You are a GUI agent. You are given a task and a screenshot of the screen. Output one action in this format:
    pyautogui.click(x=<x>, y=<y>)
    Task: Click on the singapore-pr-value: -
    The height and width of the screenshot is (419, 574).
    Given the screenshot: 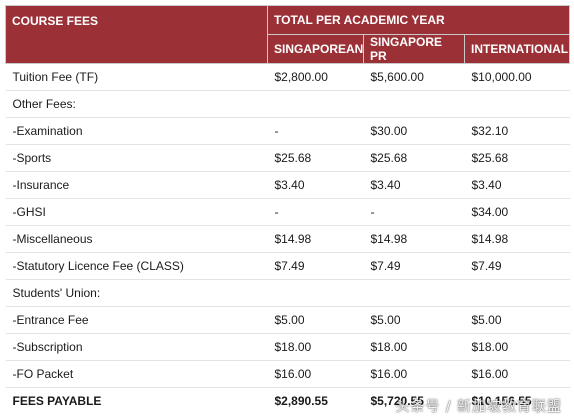 What is the action you would take?
    pyautogui.click(x=414, y=212)
    